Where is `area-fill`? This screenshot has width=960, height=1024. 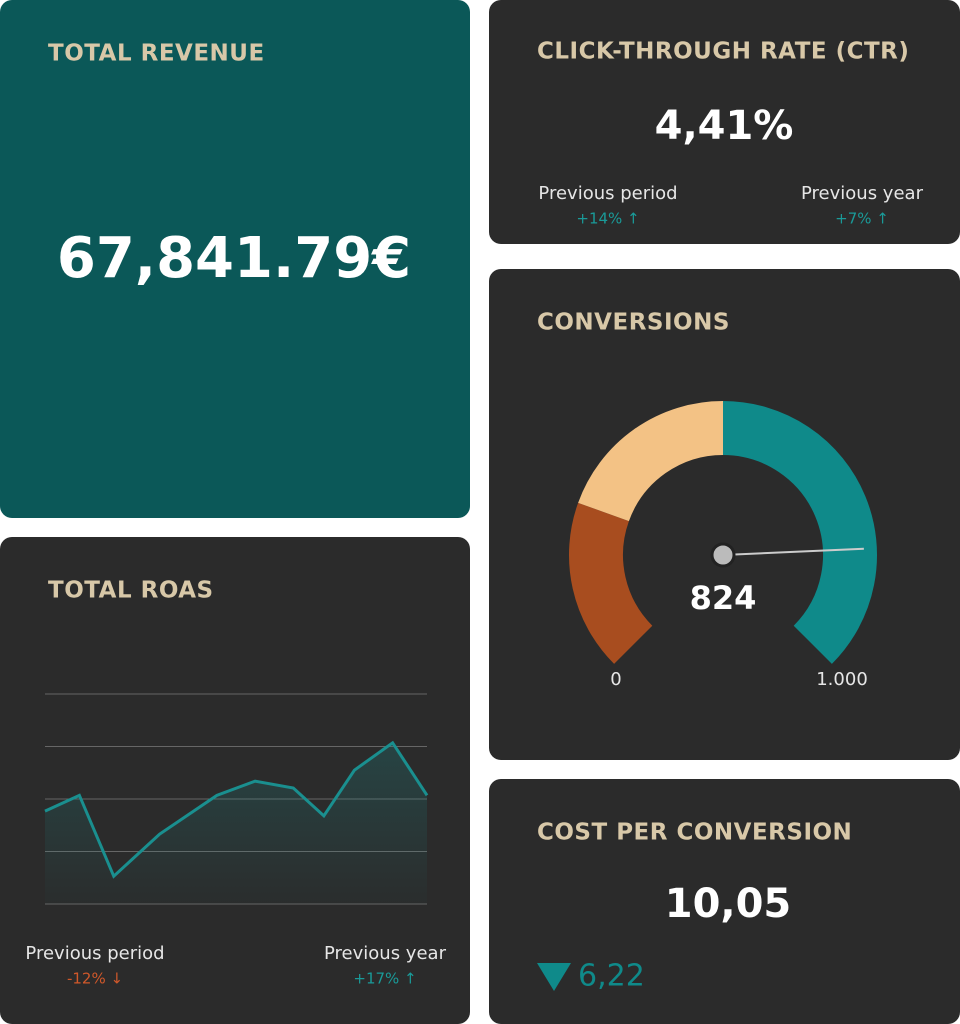
area-fill is located at coordinates (236, 823).